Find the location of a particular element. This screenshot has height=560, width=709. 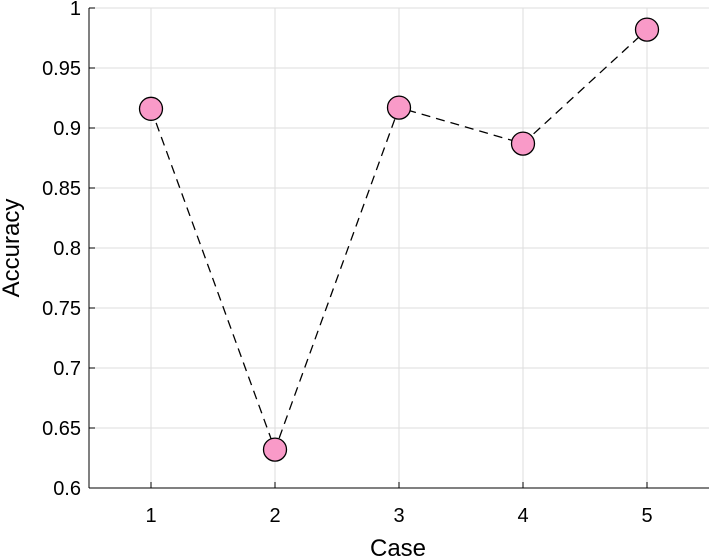

x-tick-label-1: 1 is located at coordinates (150, 516).